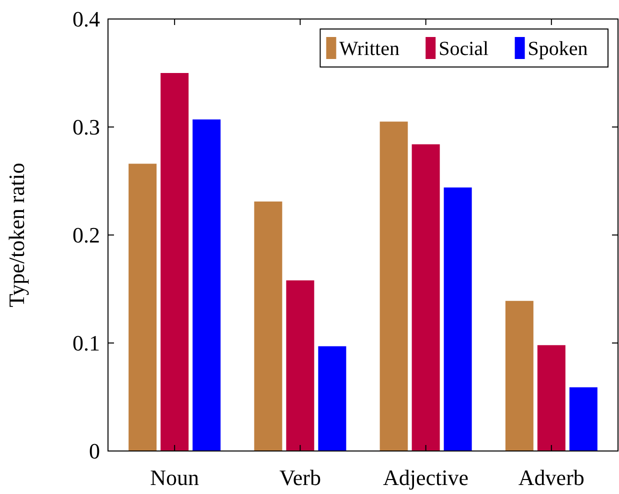 The height and width of the screenshot is (494, 619). I want to click on x-tick-label: Adjective, so click(426, 477).